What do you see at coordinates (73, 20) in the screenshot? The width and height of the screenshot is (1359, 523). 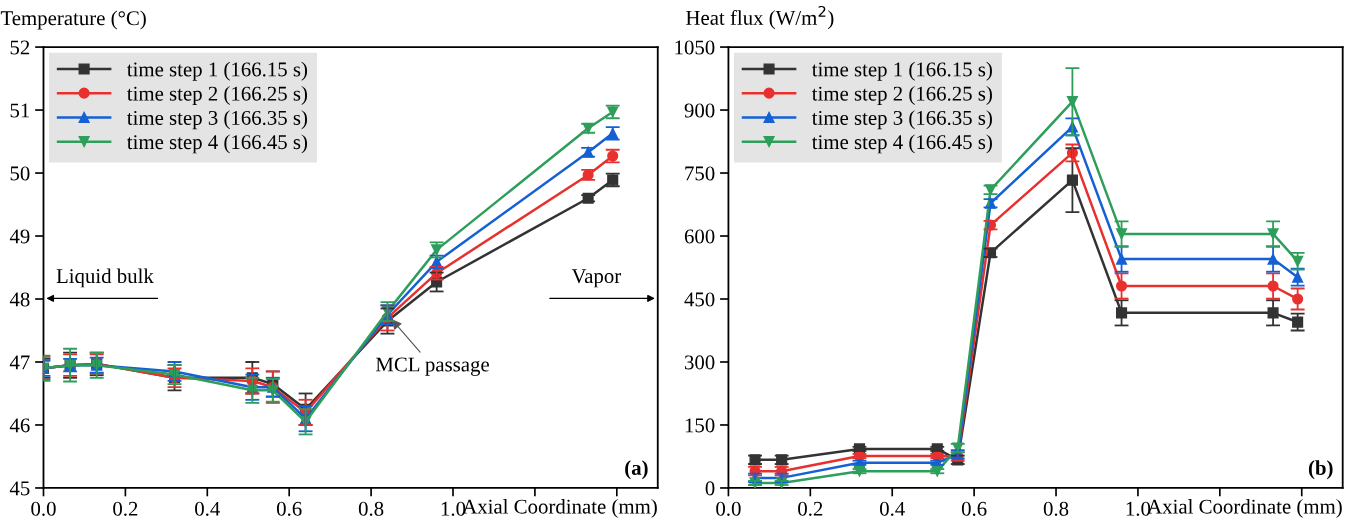 I see `y-axis-title: Temperature (°C)` at bounding box center [73, 20].